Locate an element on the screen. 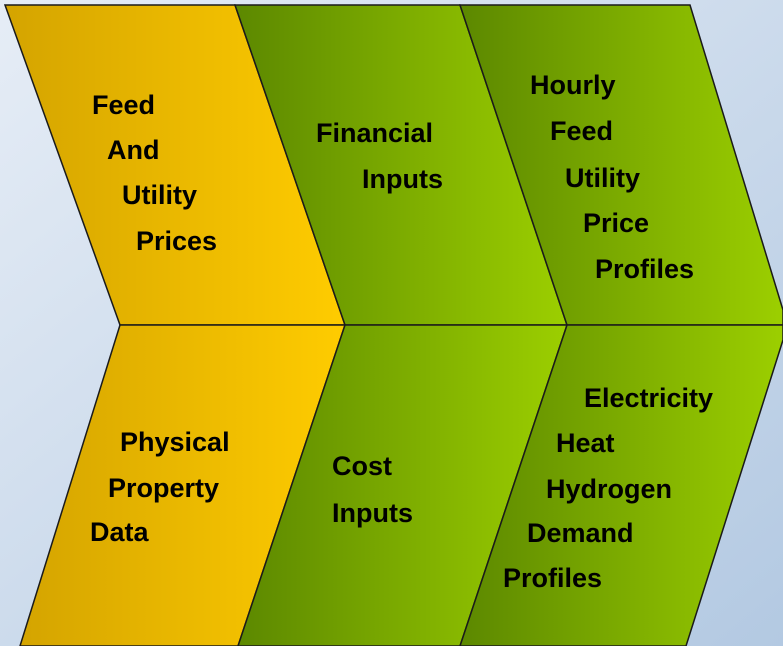  block-label: Physical is located at coordinates (175, 442).